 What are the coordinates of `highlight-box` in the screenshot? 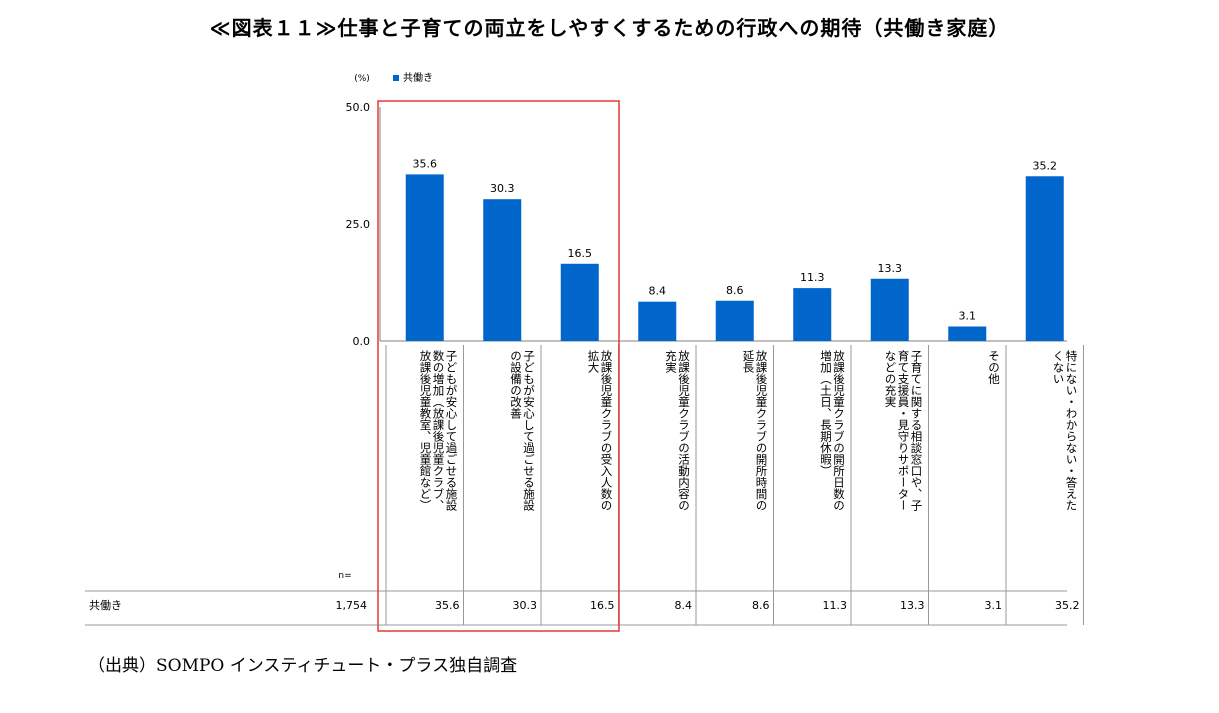 It's located at (498, 366).